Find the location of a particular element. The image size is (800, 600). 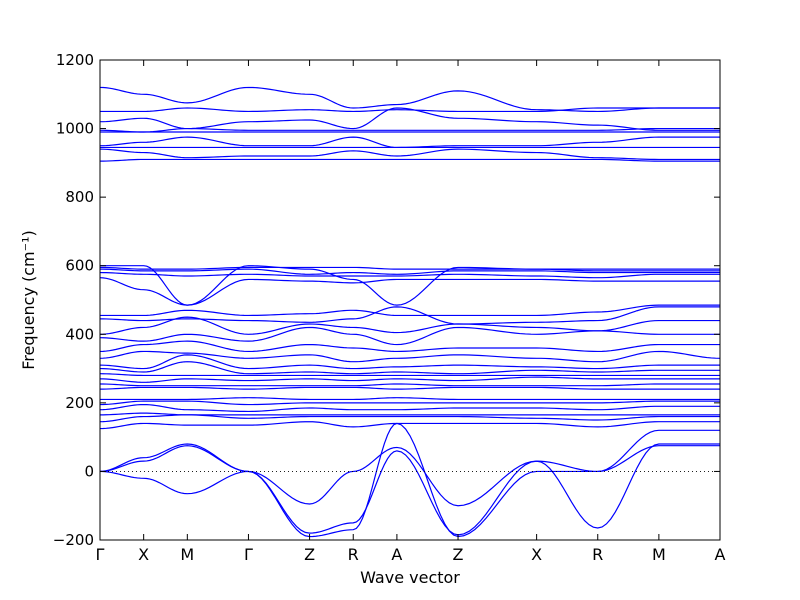

y-tick-label: 200 is located at coordinates (79, 403).